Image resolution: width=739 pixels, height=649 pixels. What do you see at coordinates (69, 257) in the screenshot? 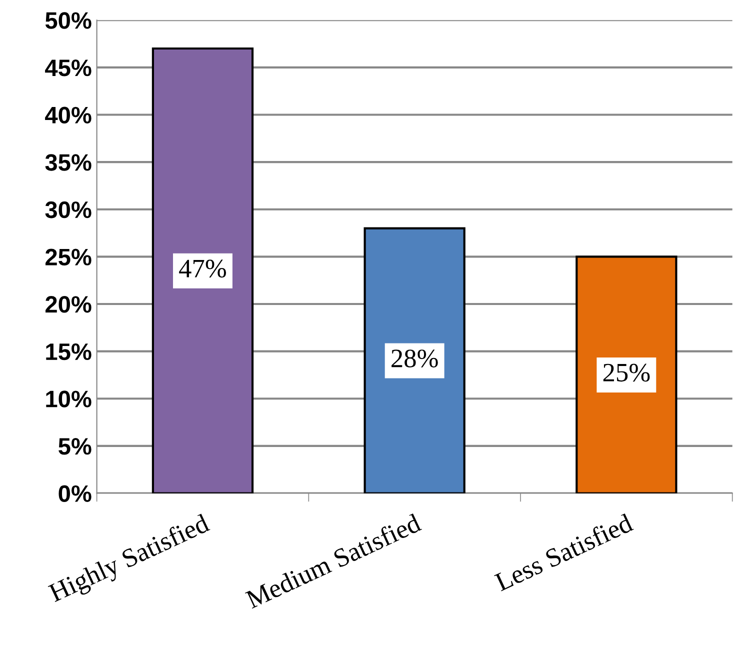
I see `y-tick-label: 25%` at bounding box center [69, 257].